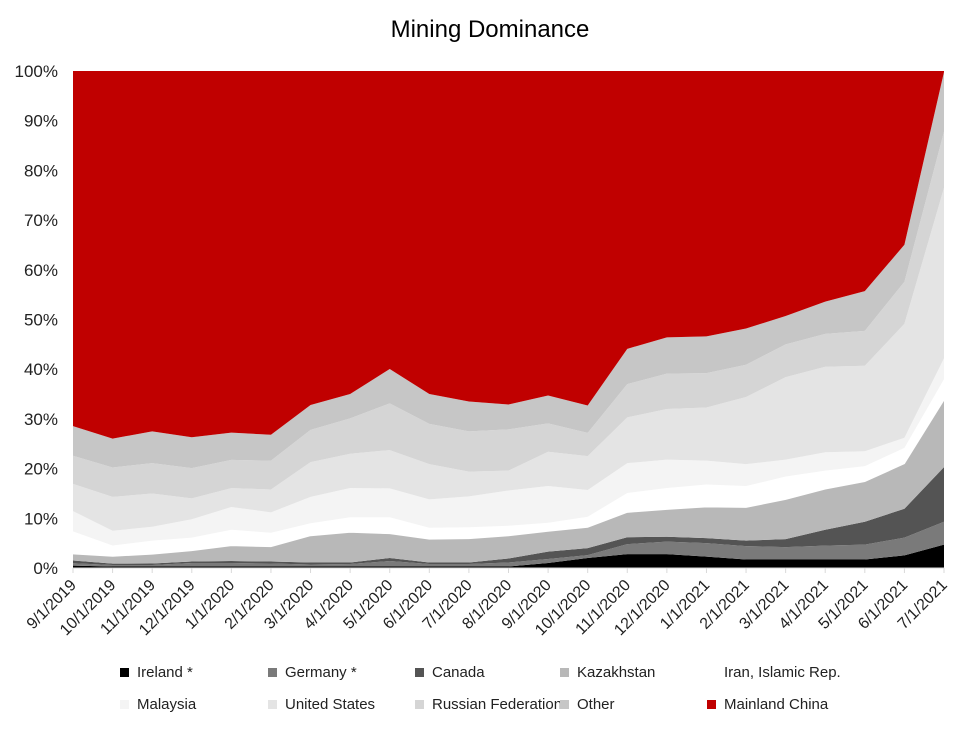  I want to click on legend-item: Malaysia, so click(158, 704).